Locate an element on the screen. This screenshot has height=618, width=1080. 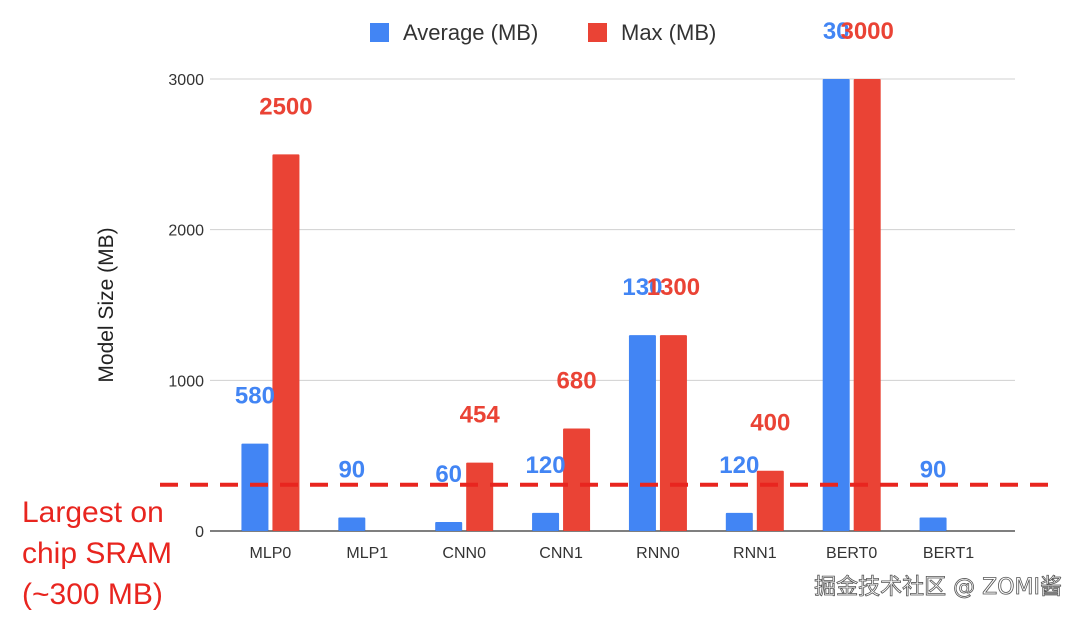
x-tick-label: MLP1 is located at coordinates (367, 553).